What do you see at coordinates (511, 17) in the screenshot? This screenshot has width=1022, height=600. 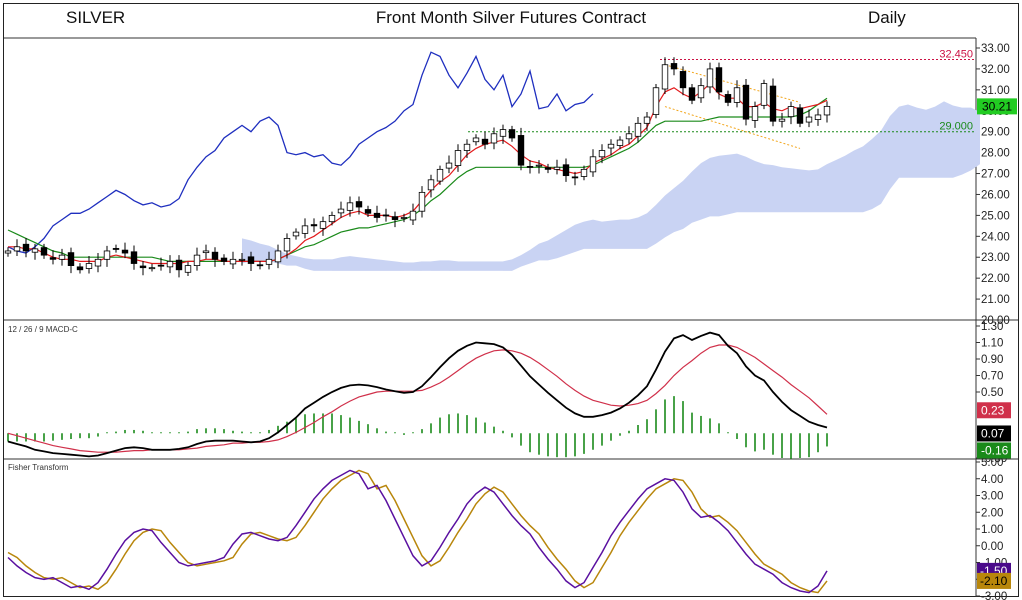 I see `chart-title: Front Month Silver Futures Contract` at bounding box center [511, 17].